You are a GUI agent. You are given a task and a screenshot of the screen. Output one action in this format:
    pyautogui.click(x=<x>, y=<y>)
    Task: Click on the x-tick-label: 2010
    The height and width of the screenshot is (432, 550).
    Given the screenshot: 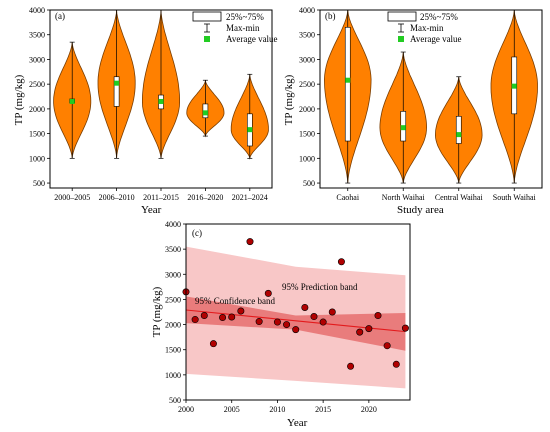 What is the action you would take?
    pyautogui.click(x=277, y=409)
    